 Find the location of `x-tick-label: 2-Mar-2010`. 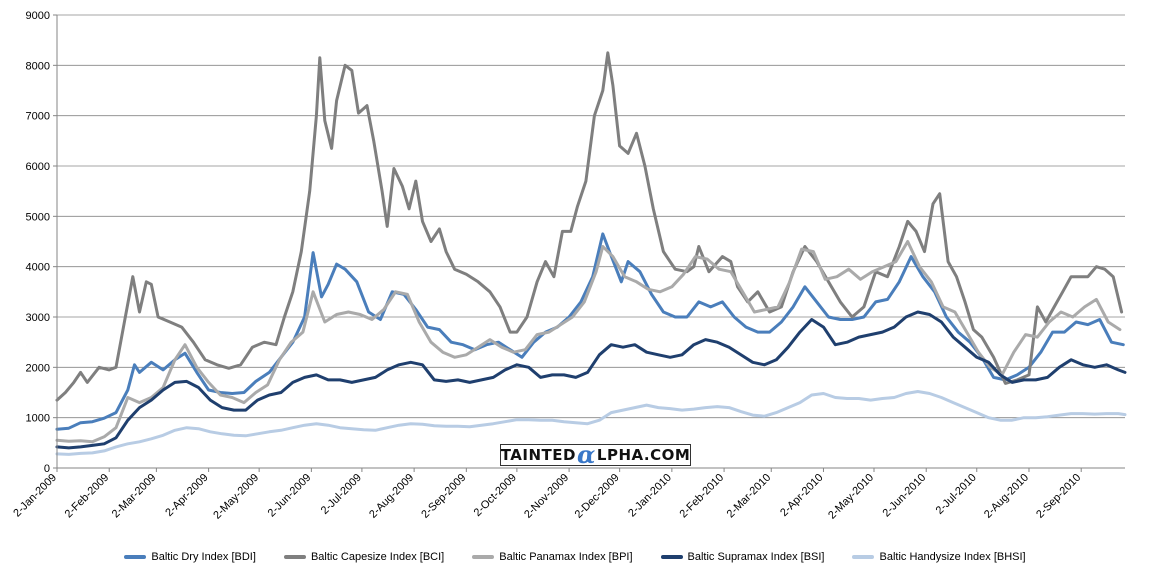

x-tick-label: 2-Mar-2010 is located at coordinates (749, 496).